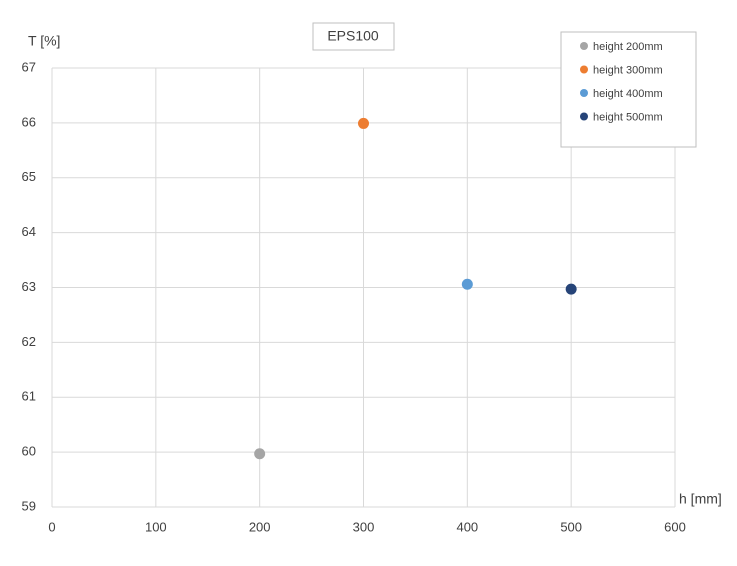 The height and width of the screenshot is (566, 737). I want to click on x-tick-label: 100, so click(156, 526).